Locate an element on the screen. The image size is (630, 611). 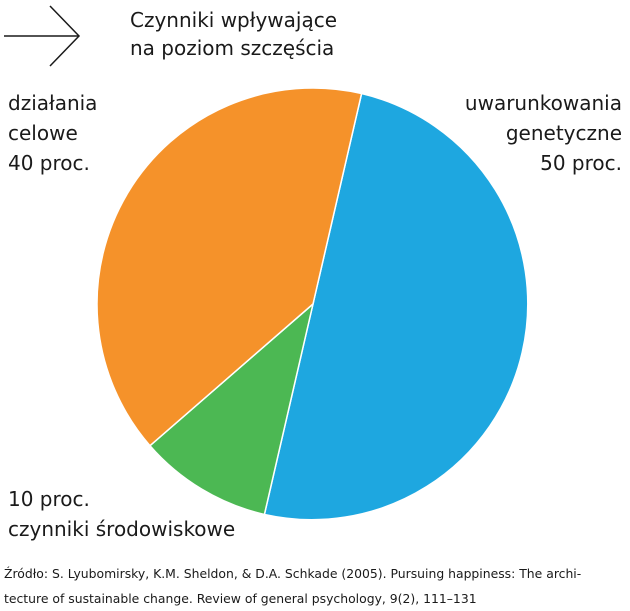
chart-title-line-2: na poziom szczęścia is located at coordinates (232, 48).